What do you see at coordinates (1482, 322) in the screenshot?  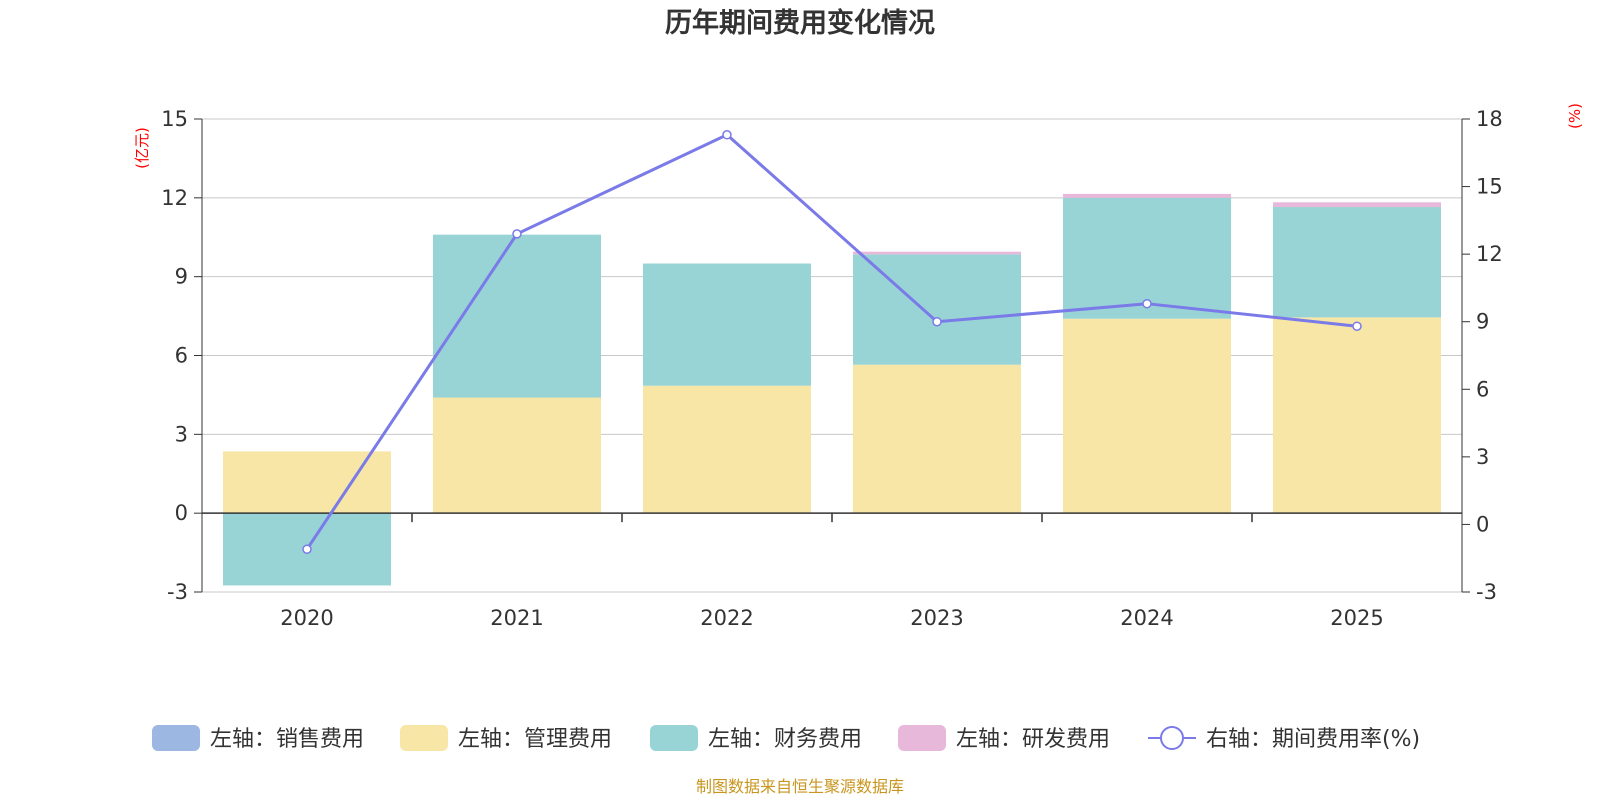 I see `right-tick-label: 9` at bounding box center [1482, 322].